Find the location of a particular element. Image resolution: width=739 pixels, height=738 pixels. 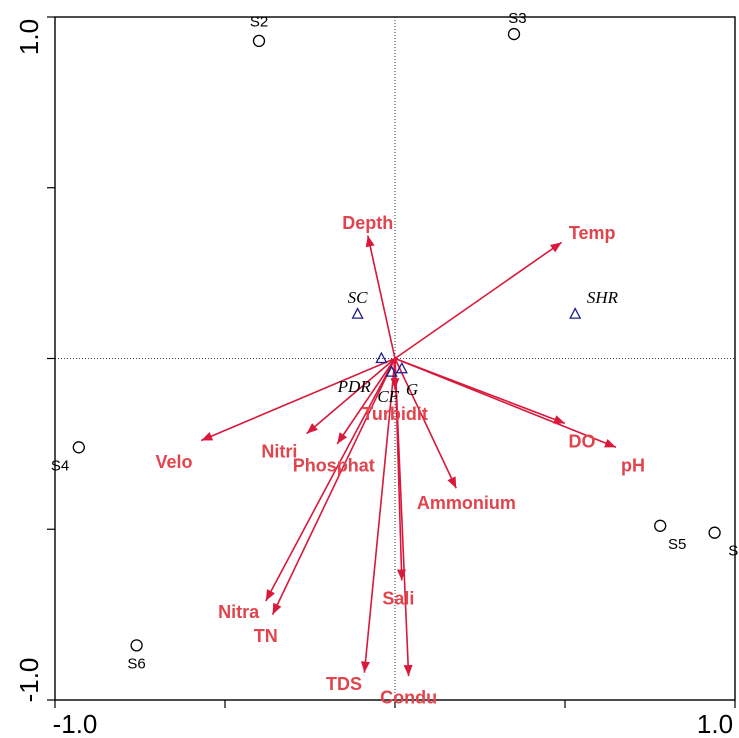

site-label-s5: S5 is located at coordinates (677, 544).